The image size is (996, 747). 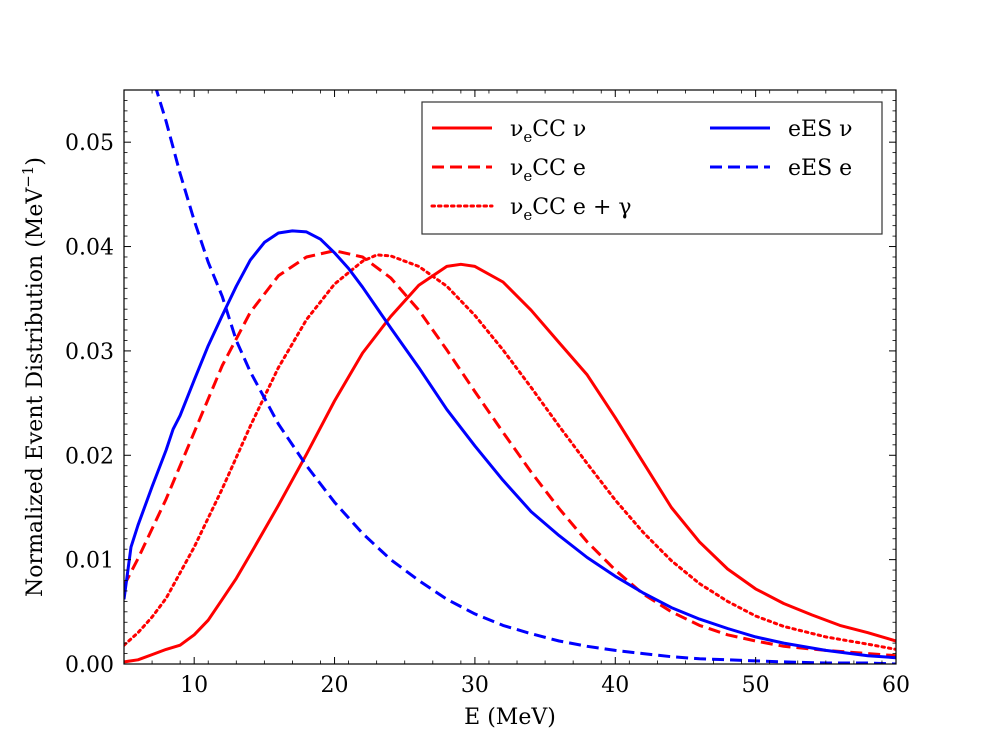 I want to click on y-tick-label: 0.05, so click(x=89, y=143).